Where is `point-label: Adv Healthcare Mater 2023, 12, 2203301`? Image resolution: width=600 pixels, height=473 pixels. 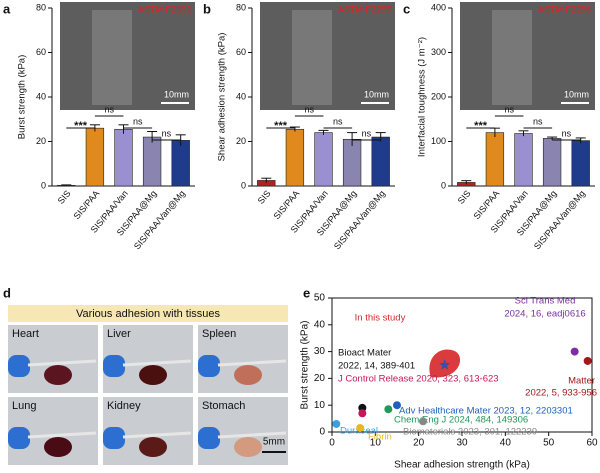 point-label: Adv Healthcare Mater 2023, 12, 2203301 is located at coordinates (486, 411).